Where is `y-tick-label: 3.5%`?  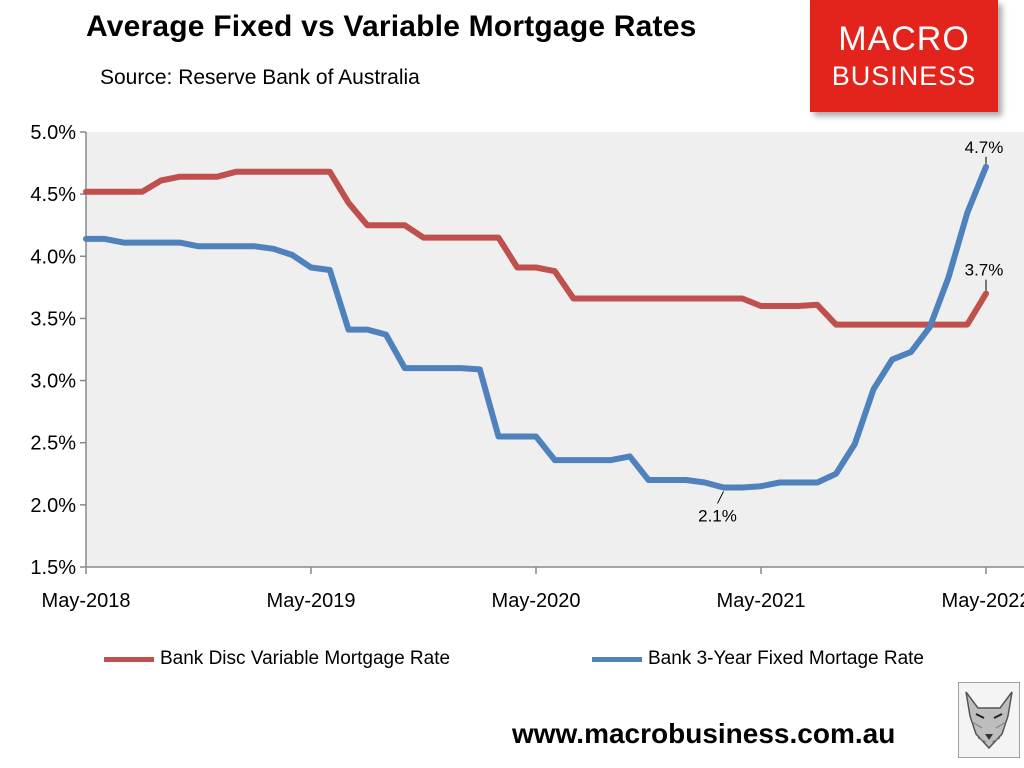
y-tick-label: 3.5% is located at coordinates (53, 319).